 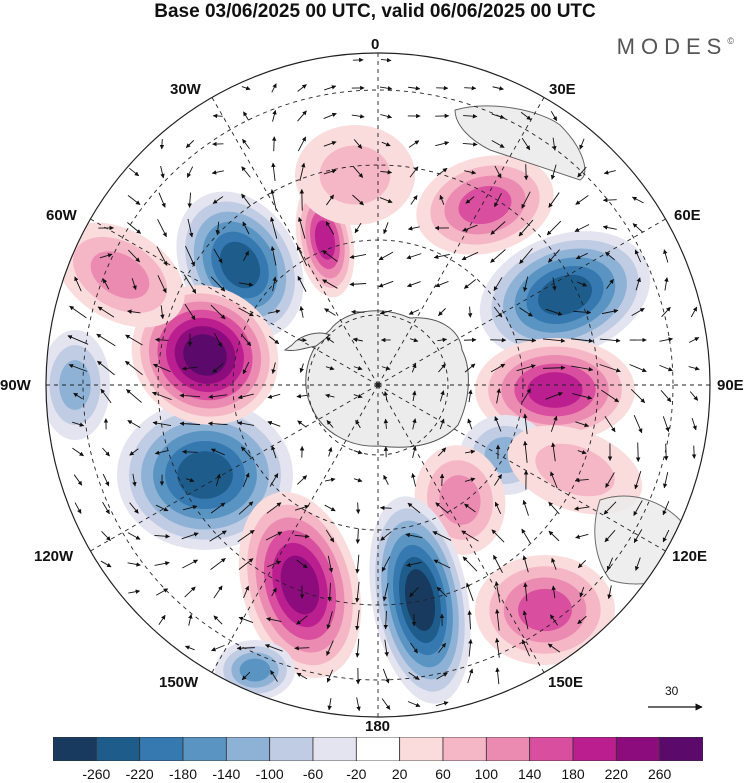 I want to click on positive-anomaly-contour, so click(x=545, y=610).